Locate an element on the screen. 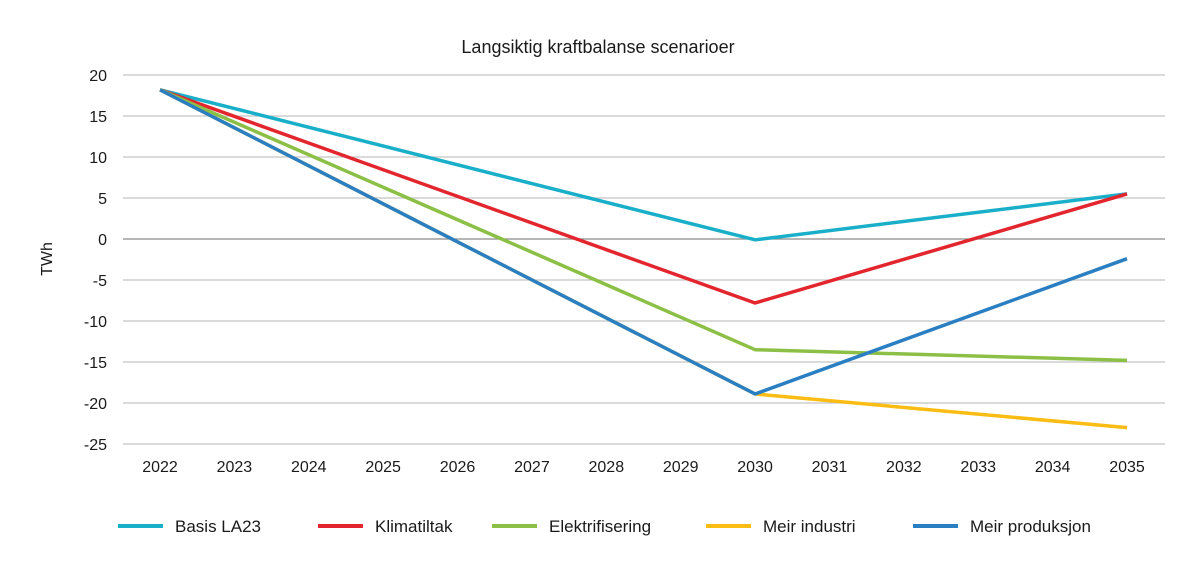  x-tick-label: 2035 is located at coordinates (1127, 467).